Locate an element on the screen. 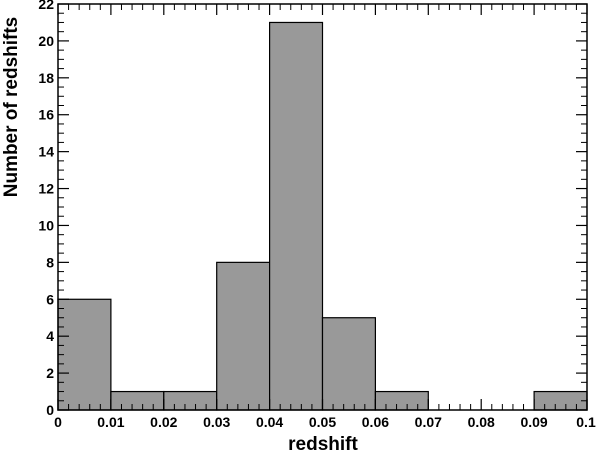 The height and width of the screenshot is (460, 598). x-tick-label: 0.07 is located at coordinates (428, 422).